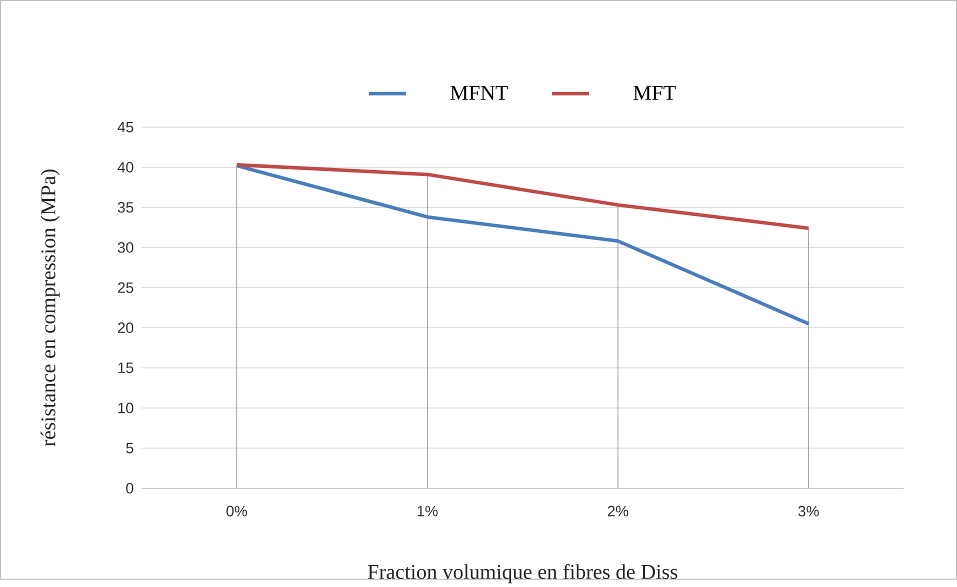 The height and width of the screenshot is (587, 957). I want to click on y-tick-label: 35, so click(126, 207).